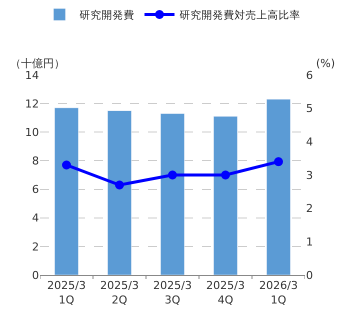 The height and width of the screenshot is (330, 345). Describe the element at coordinates (119, 292) in the screenshot. I see `x-tick-label: 2025/3 2Q` at that location.